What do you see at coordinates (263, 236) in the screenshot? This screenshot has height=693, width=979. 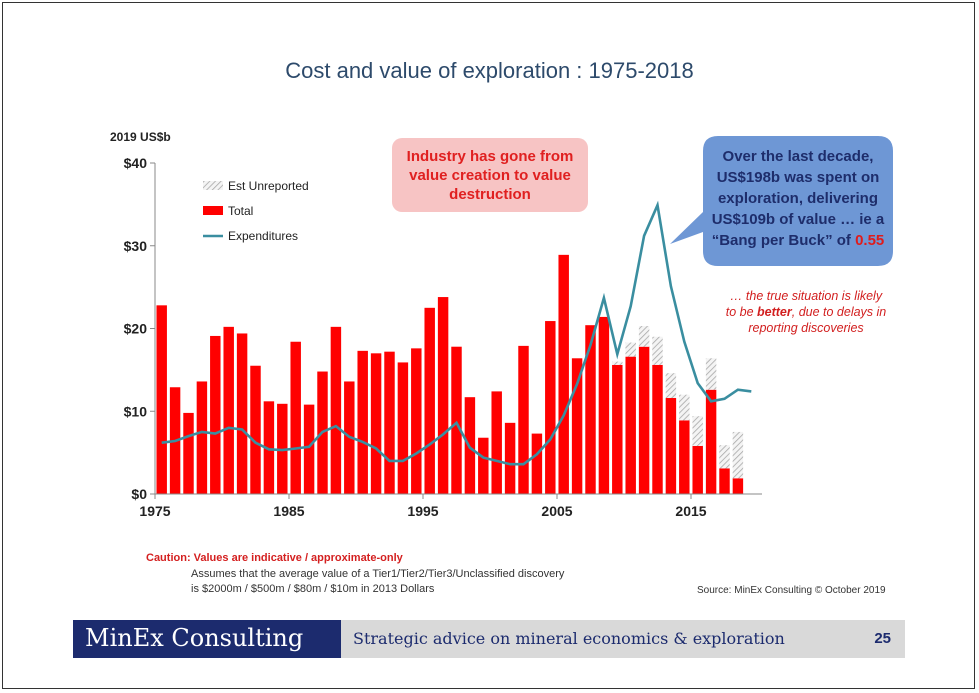 I see `legend-label-expenditures: Expenditures` at bounding box center [263, 236].